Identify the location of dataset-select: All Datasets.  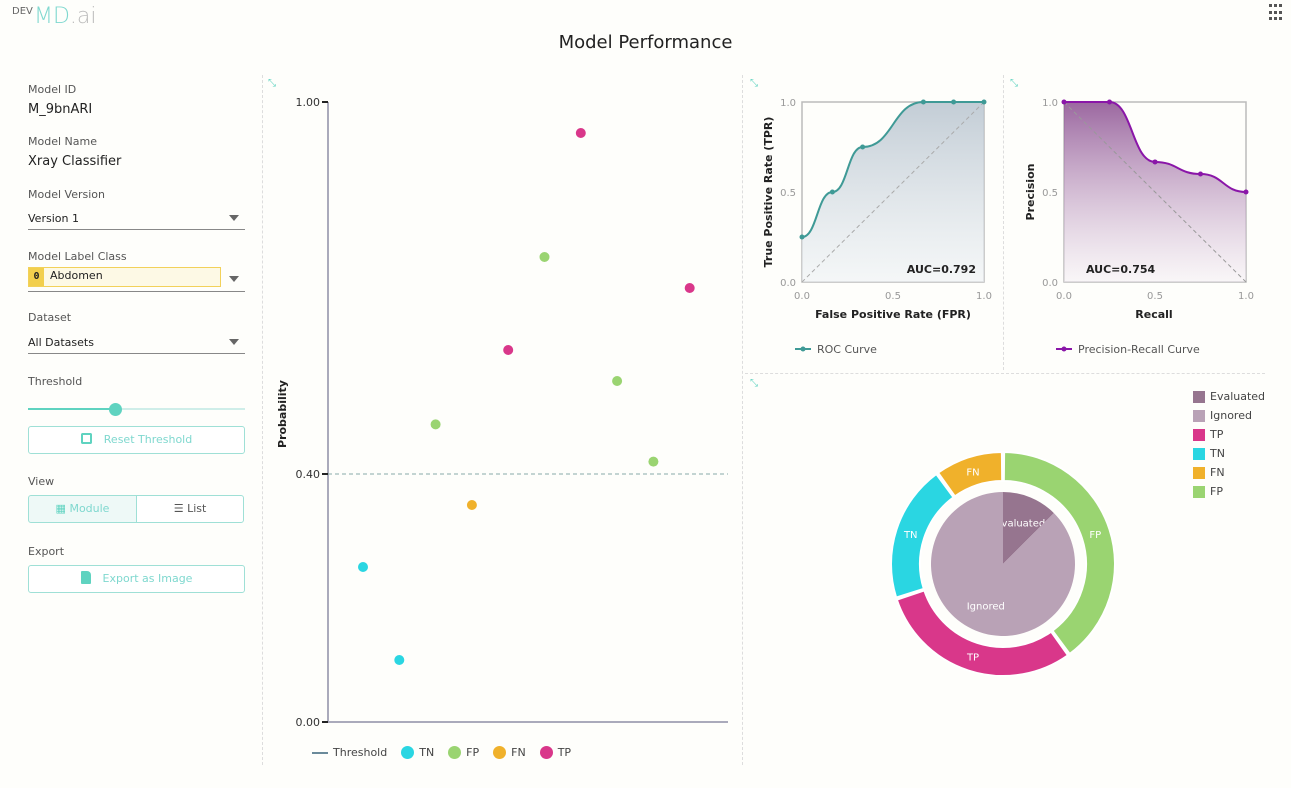
(136, 343).